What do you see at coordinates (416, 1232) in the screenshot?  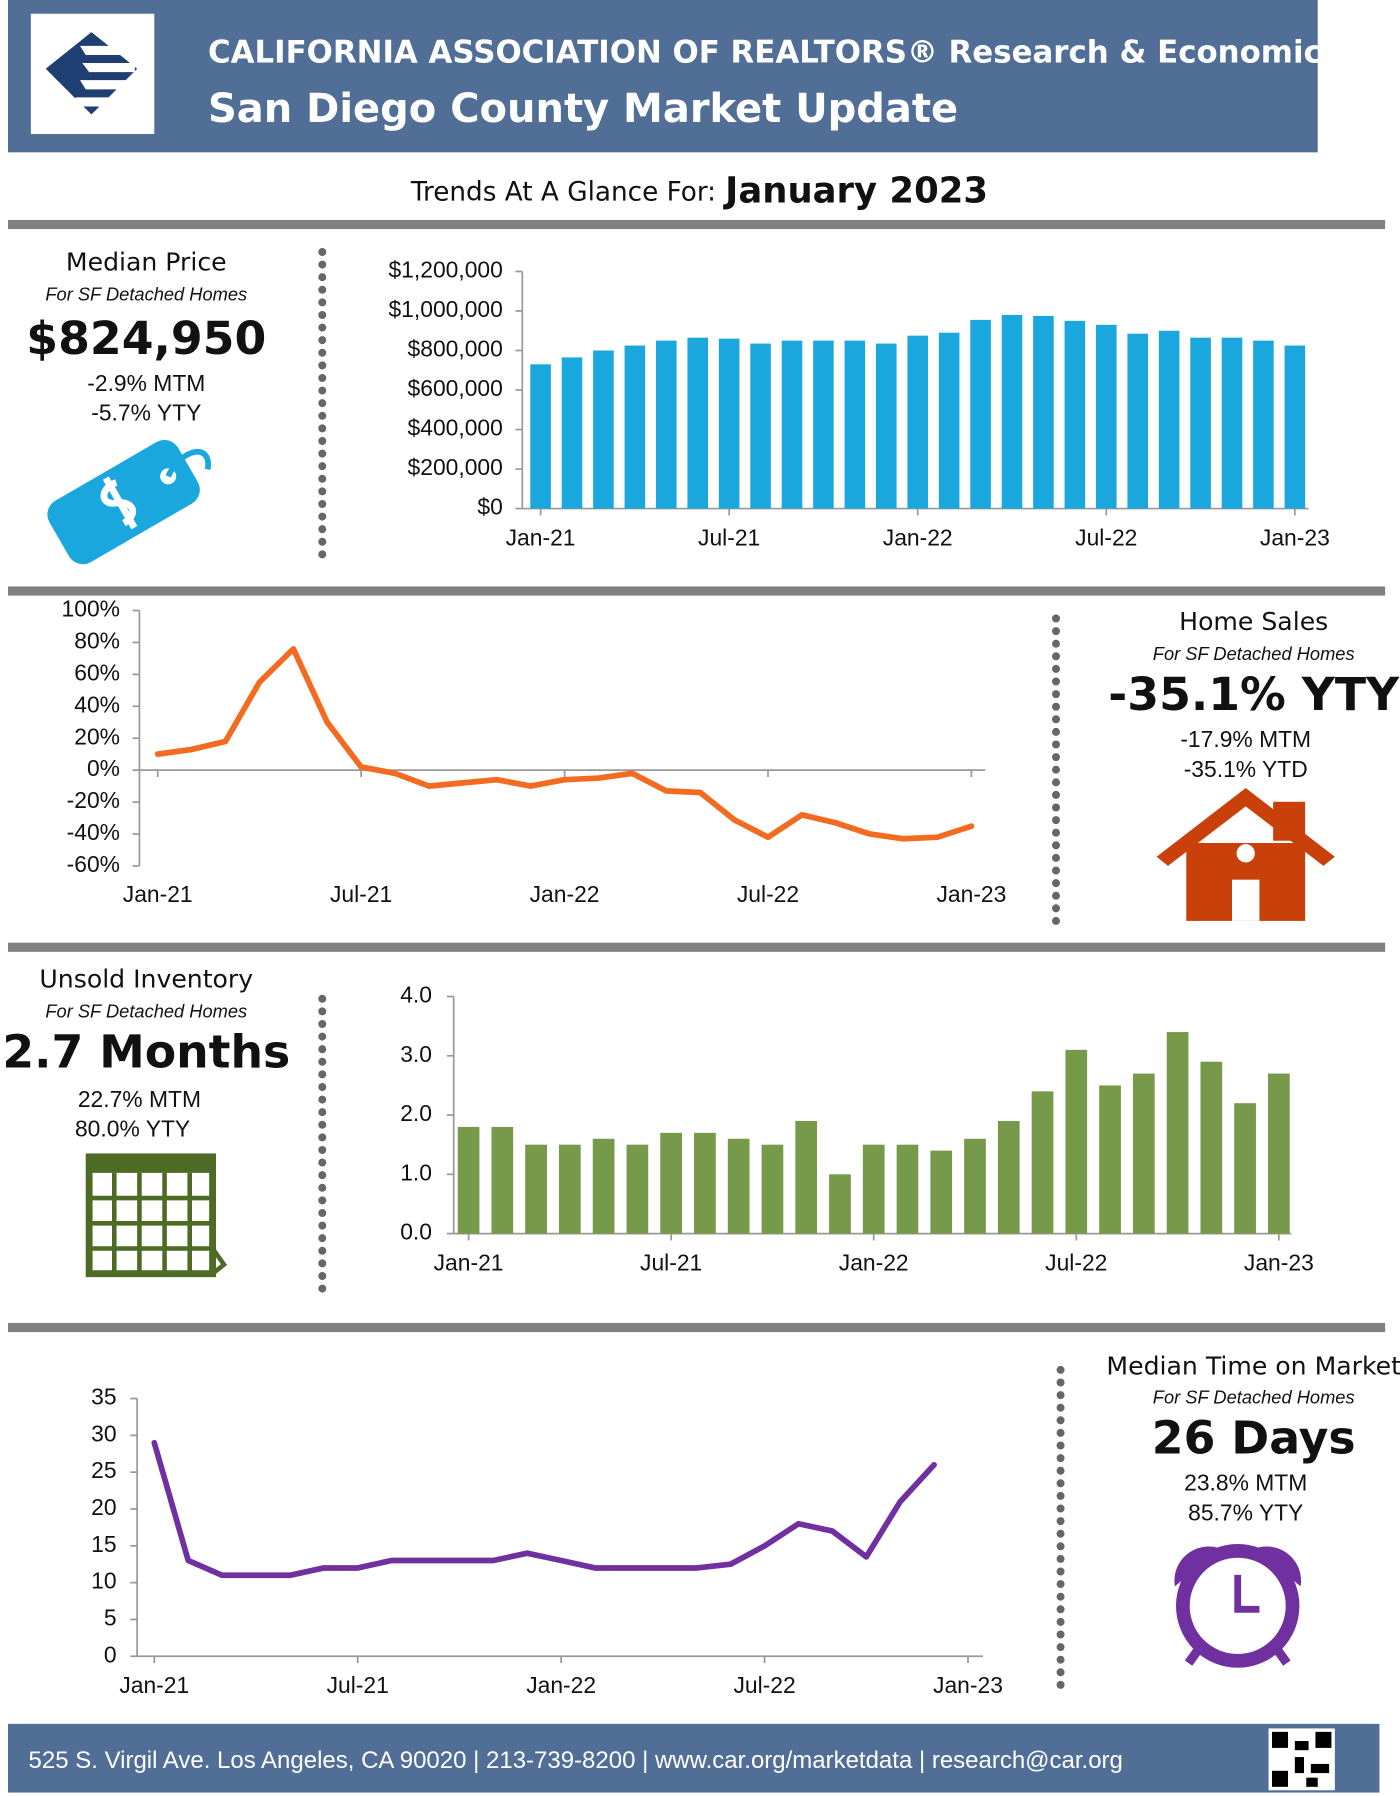 I see `y-tick-label: 0.0` at bounding box center [416, 1232].